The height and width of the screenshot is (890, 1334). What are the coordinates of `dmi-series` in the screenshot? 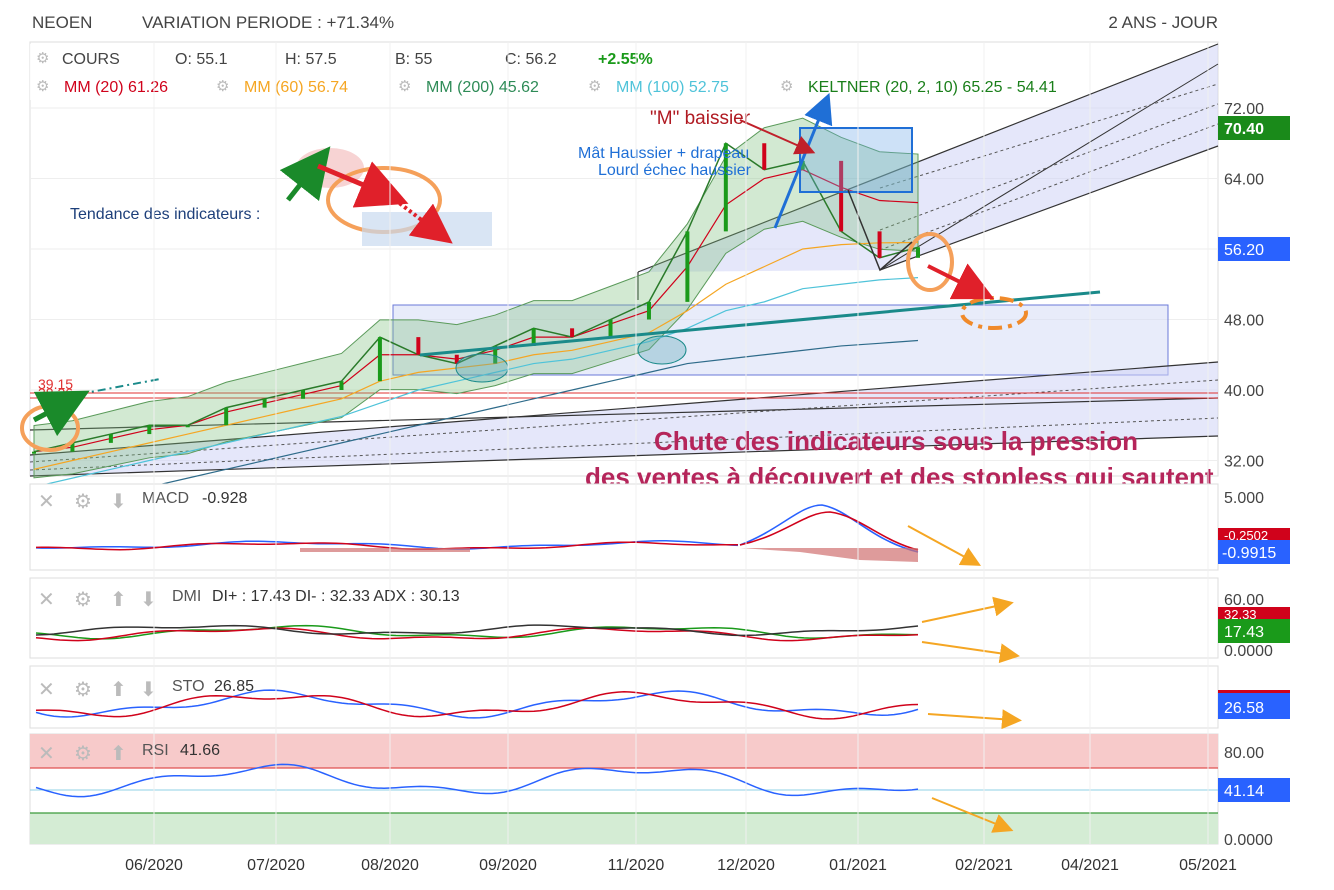 It's located at (477, 633).